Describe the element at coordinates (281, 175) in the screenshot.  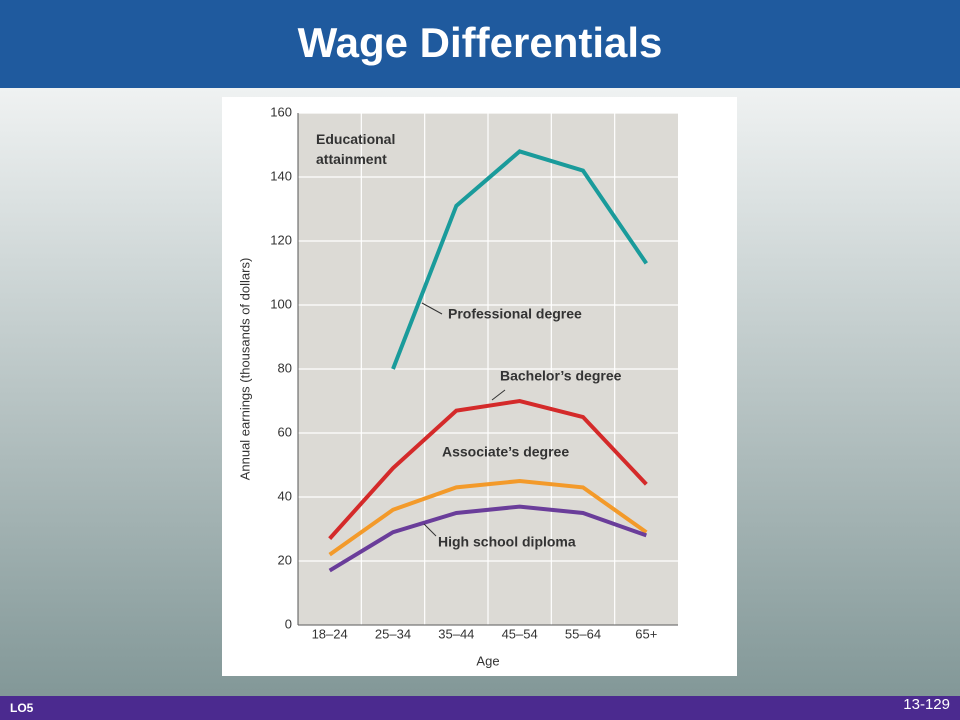
I see `y-tick-label: 140` at that location.